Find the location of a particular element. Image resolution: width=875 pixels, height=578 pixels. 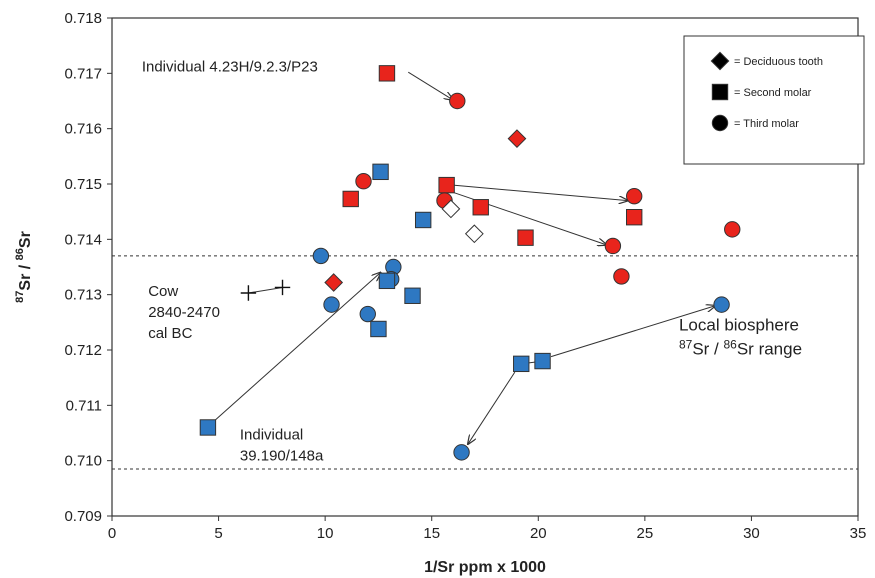

annotation-line: cal BC is located at coordinates (170, 333).